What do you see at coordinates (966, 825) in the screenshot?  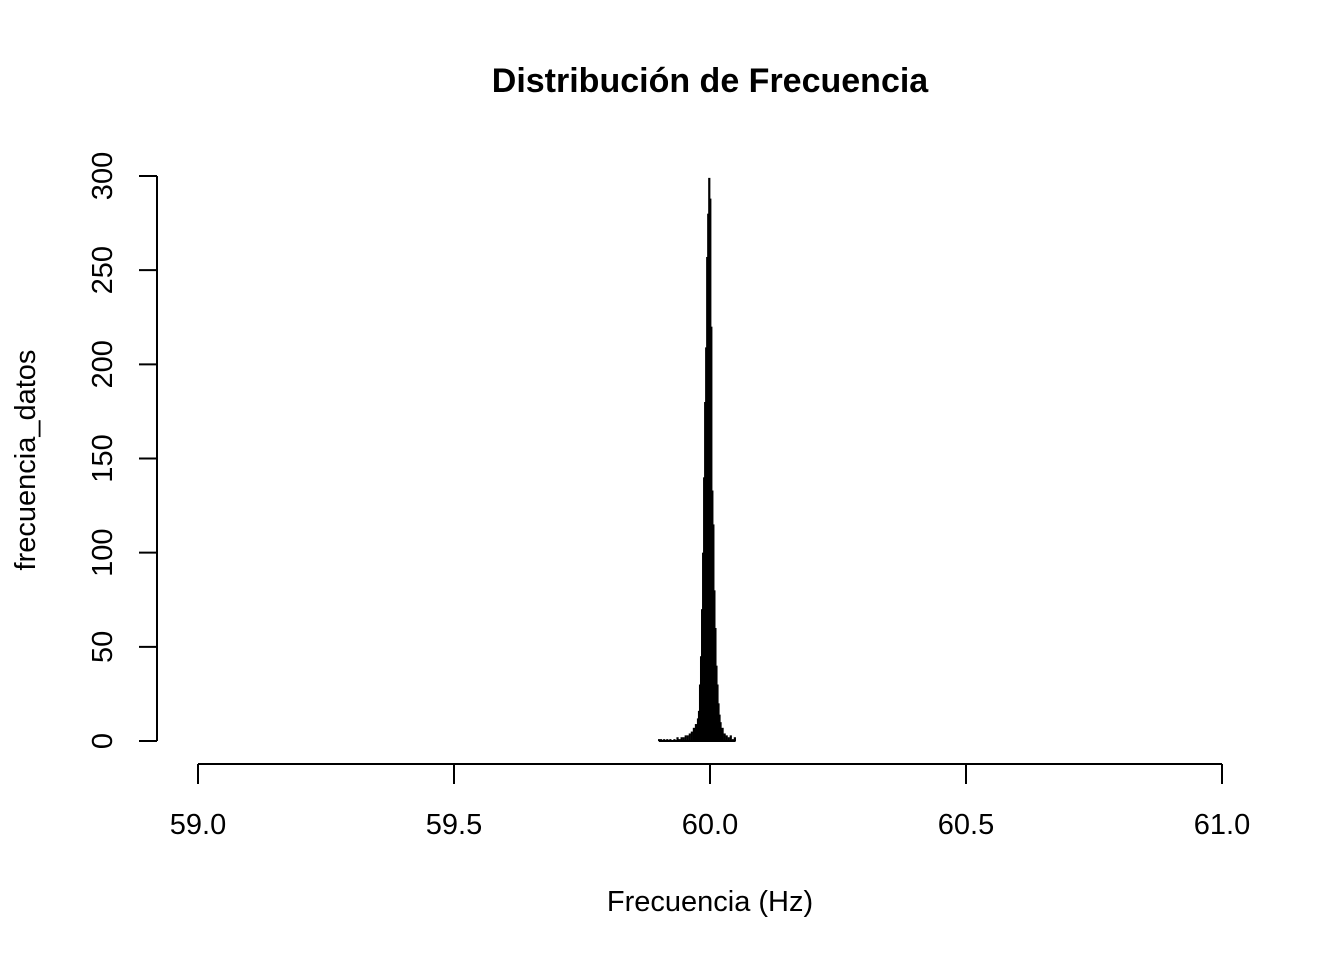 I see `x-tick-label: 60.5` at bounding box center [966, 825].